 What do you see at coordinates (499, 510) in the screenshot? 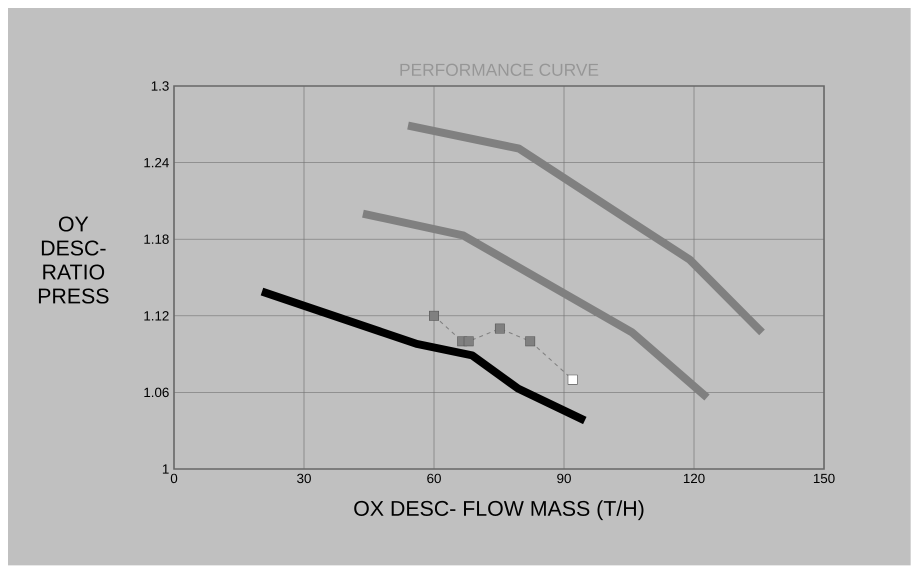
I see `x-axis-title: OX DESC- FLOW MASS (T/H)` at bounding box center [499, 510].